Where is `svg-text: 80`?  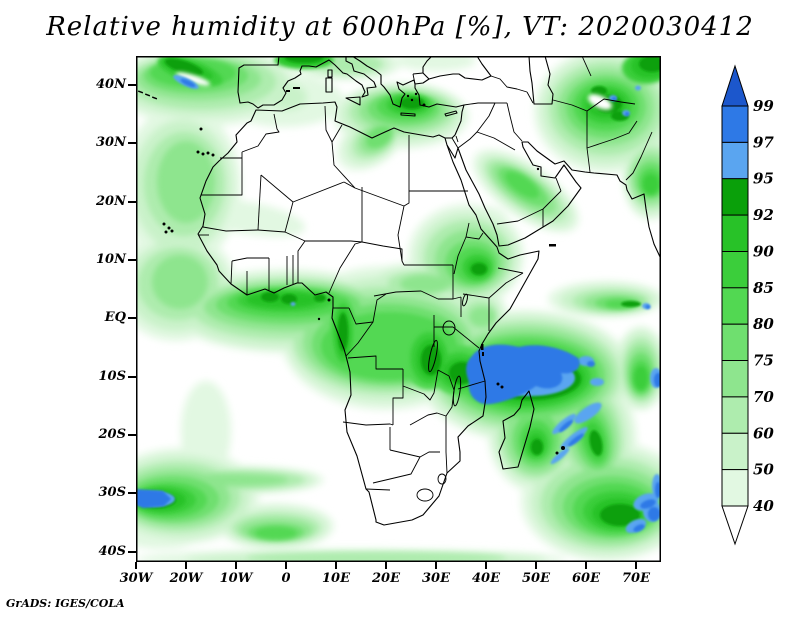
svg-text: 80 is located at coordinates (763, 324).